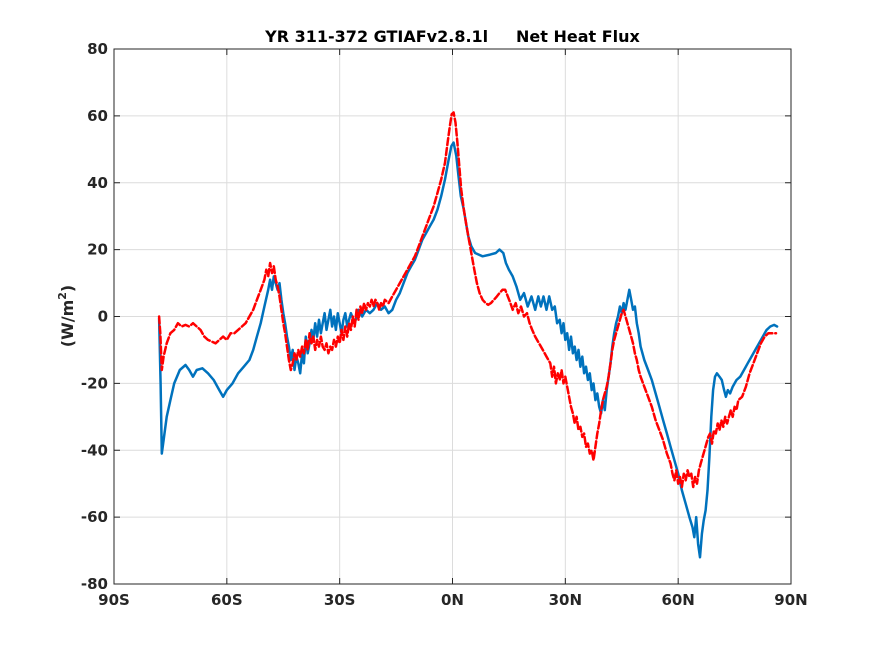 This screenshot has width=875, height=656. I want to click on y-tick-label: 80, so click(97, 49).